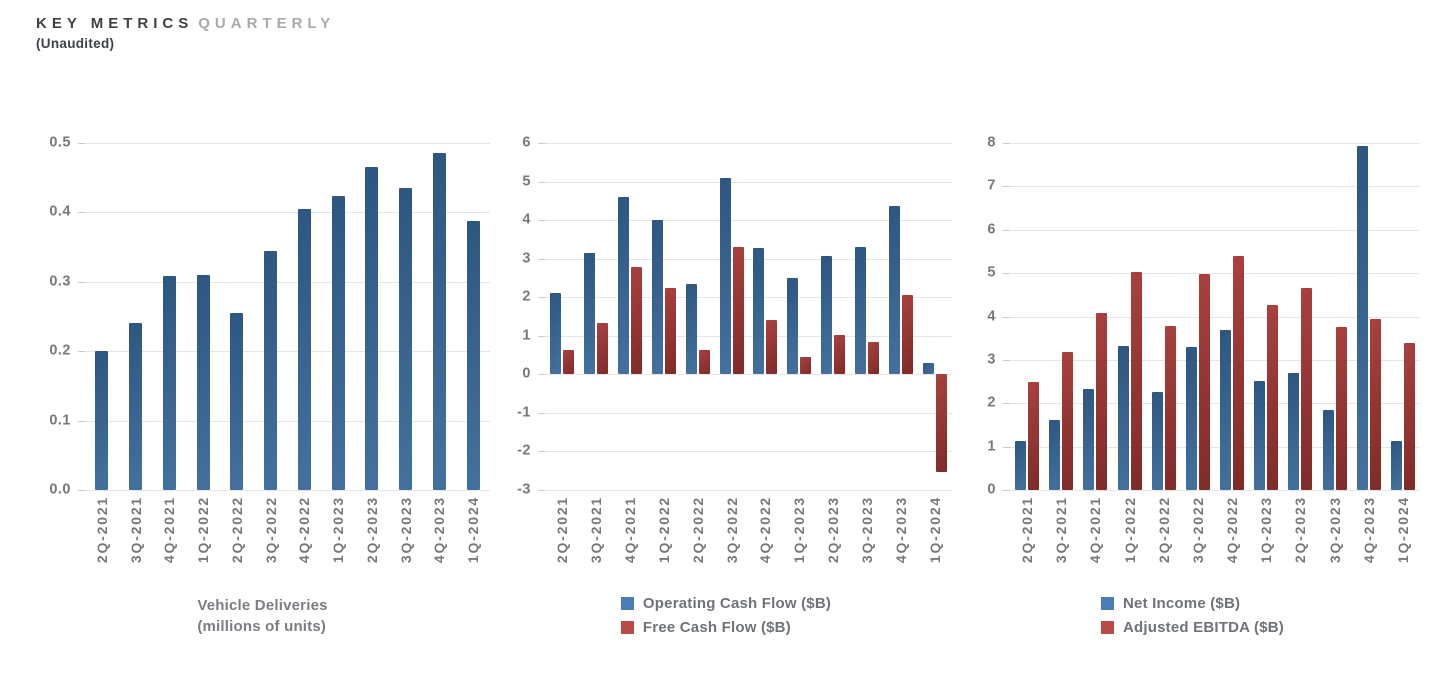 This screenshot has height=695, width=1454. I want to click on chart-footer: Vehicle Deliveries (millions of units), so click(262, 616).